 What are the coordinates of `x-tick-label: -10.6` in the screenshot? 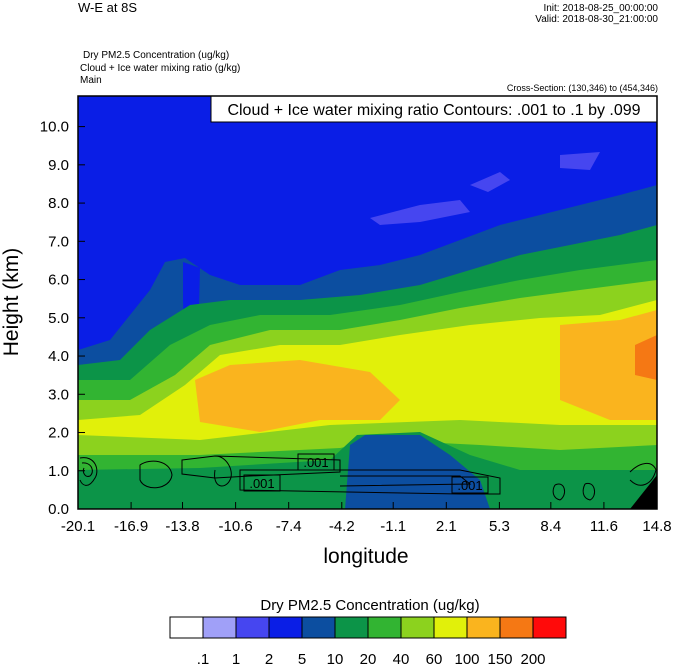 It's located at (236, 526).